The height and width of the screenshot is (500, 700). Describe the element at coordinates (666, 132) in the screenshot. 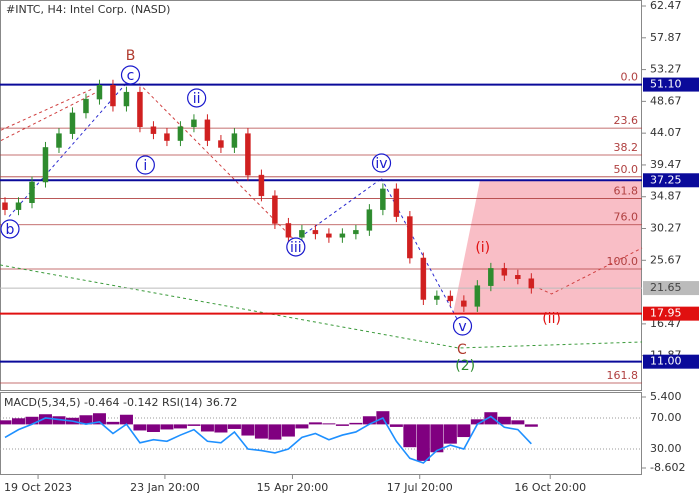

I see `y-tick-label: 44.07` at that location.